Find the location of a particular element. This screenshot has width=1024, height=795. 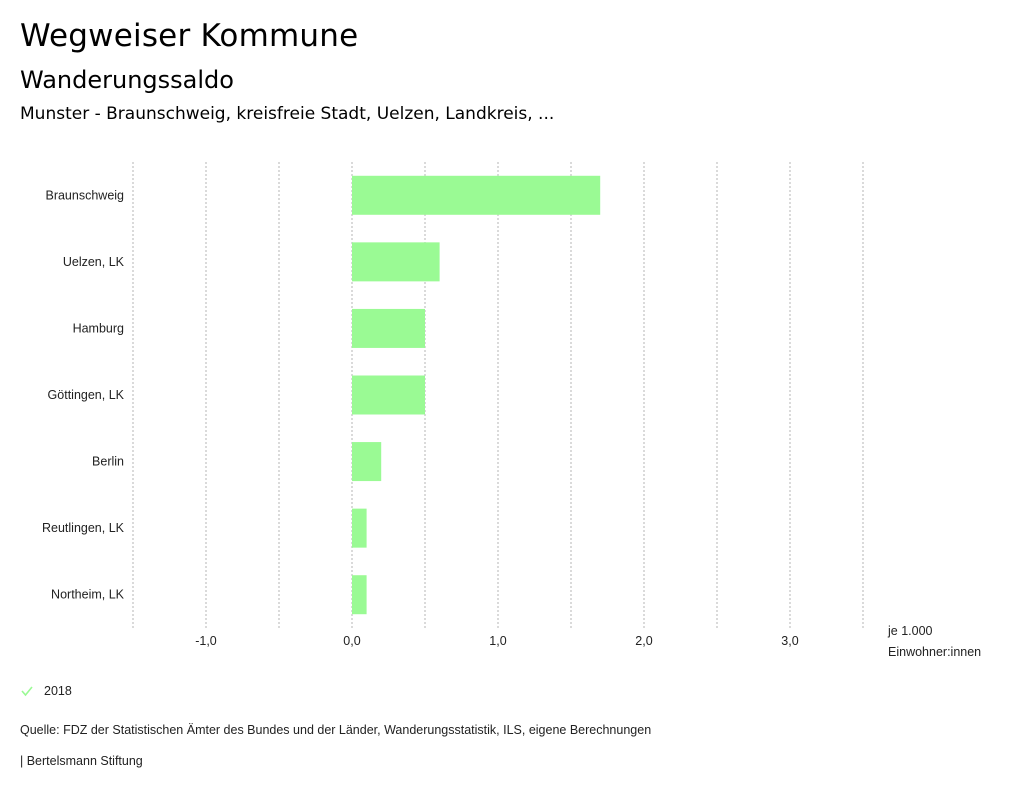

x-tick-label: -1,0 is located at coordinates (206, 641).